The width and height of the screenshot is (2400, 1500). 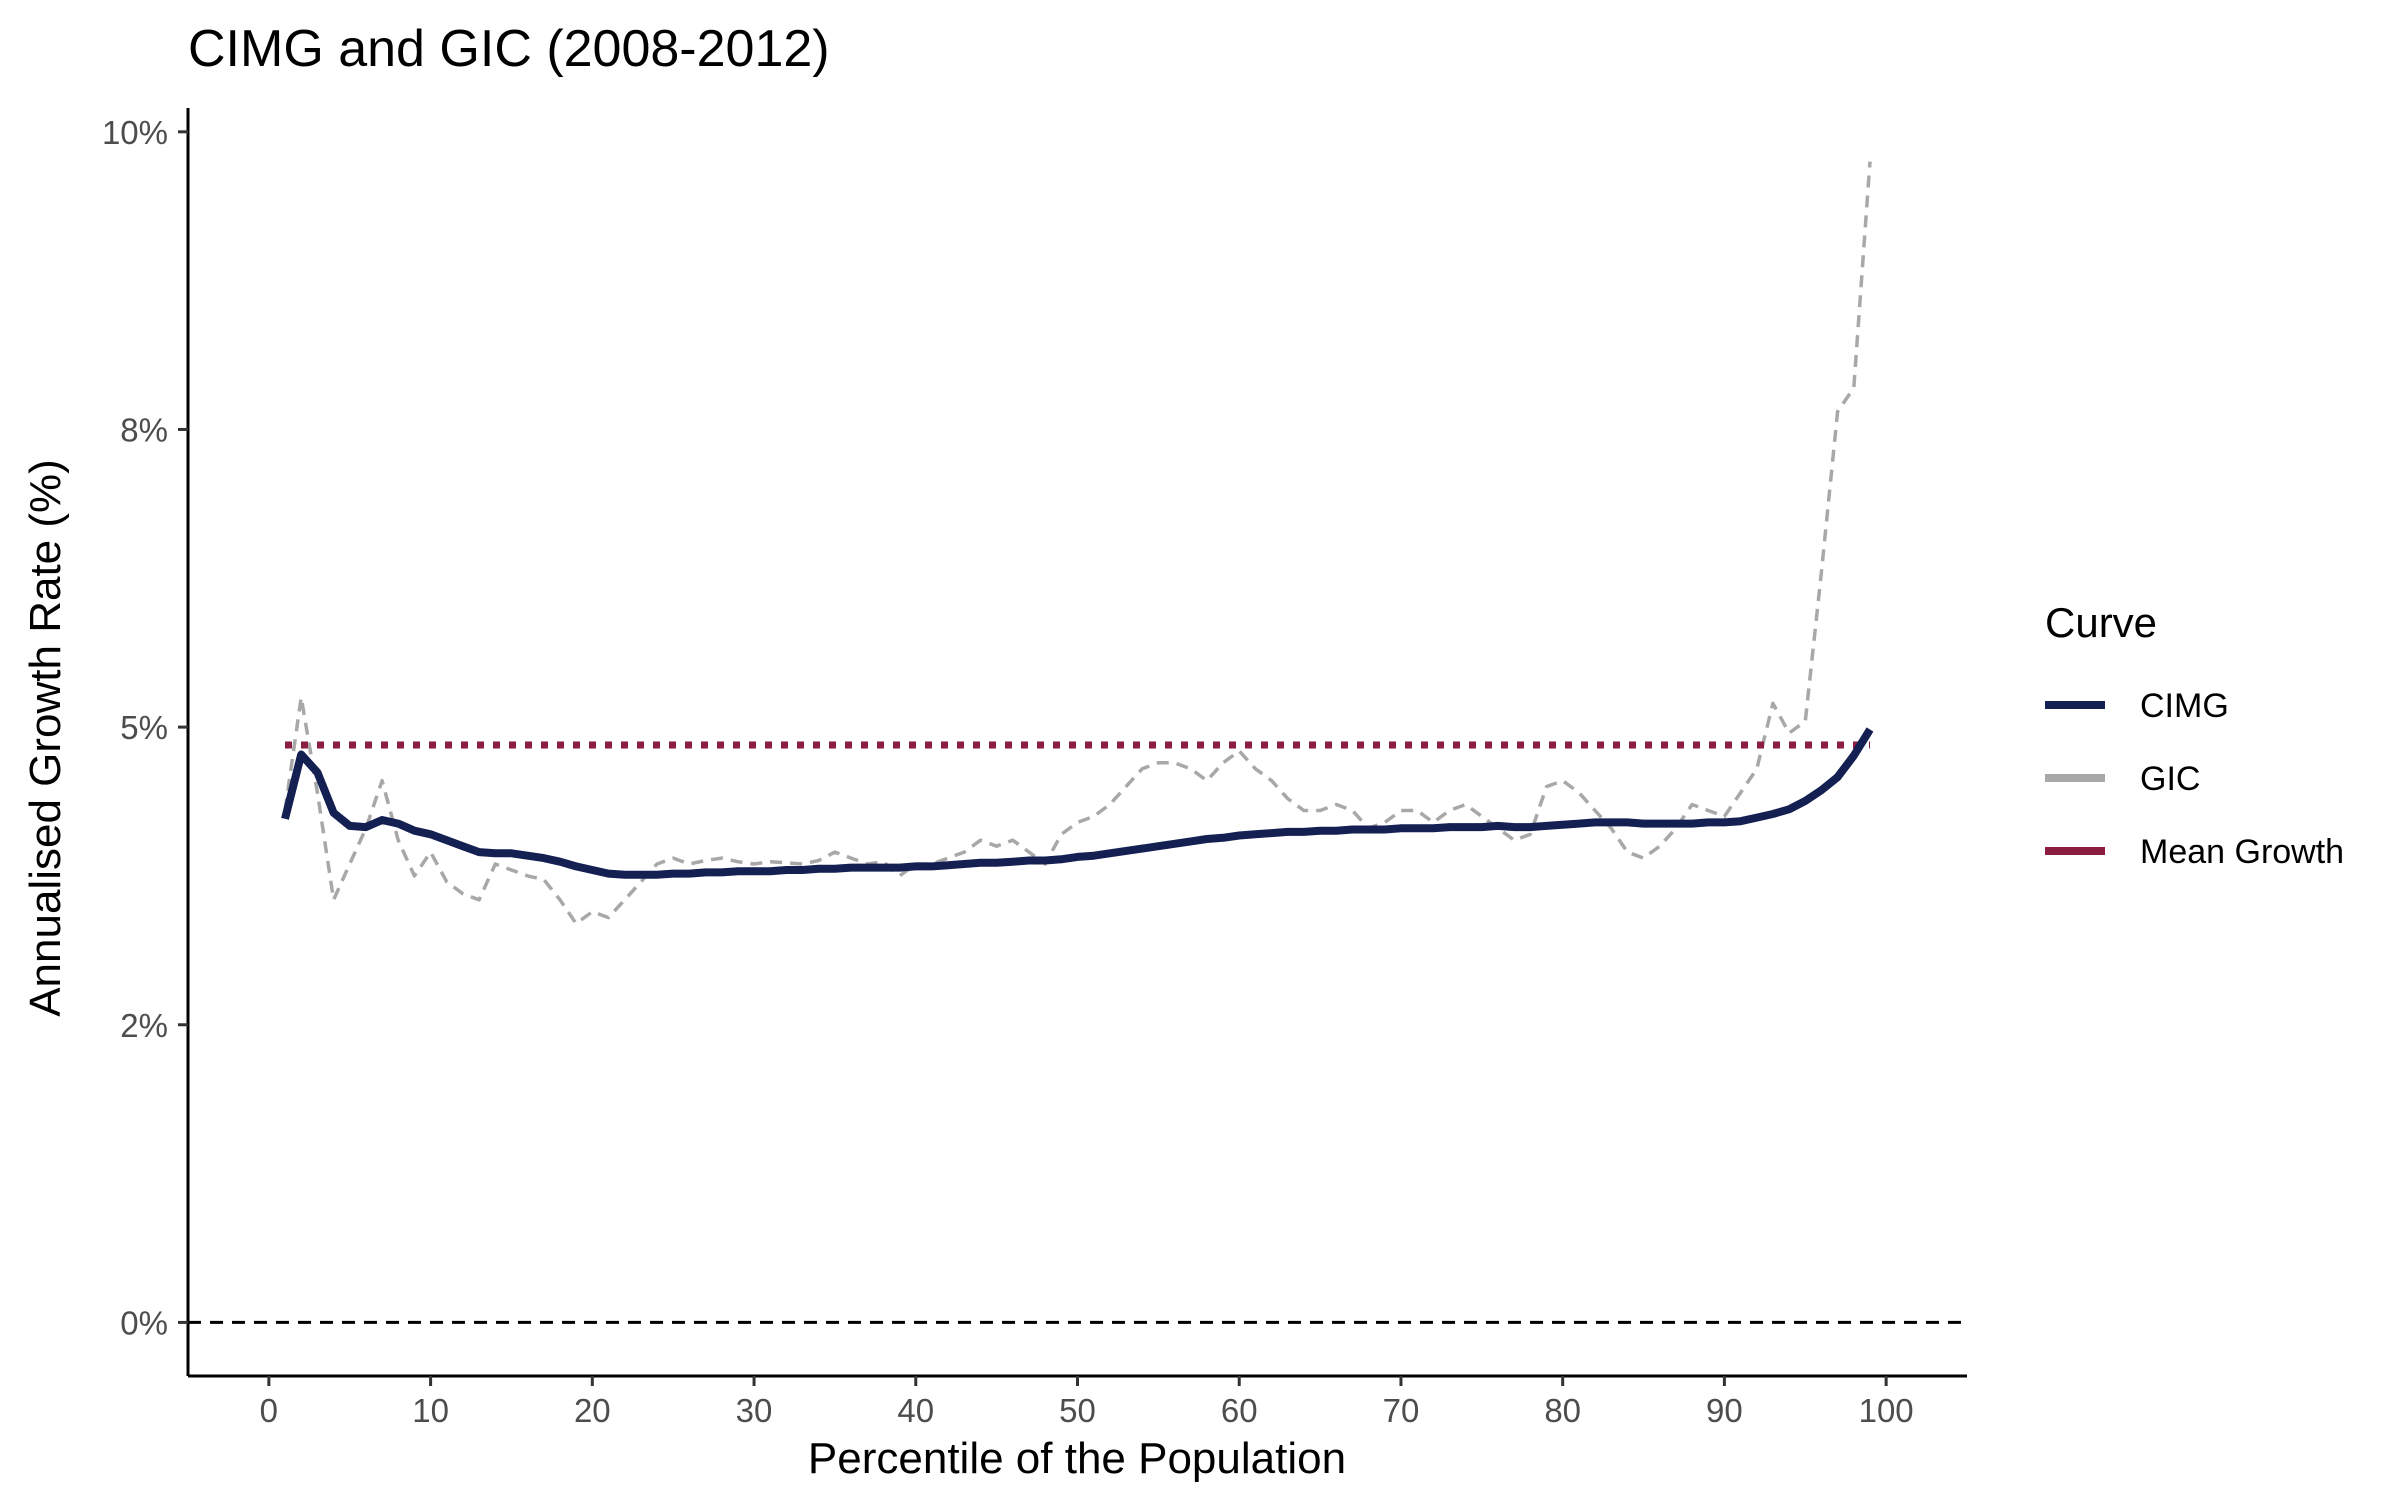 I want to click on y-axis-title: Annualised Growth Rate (%), so click(x=45, y=738).